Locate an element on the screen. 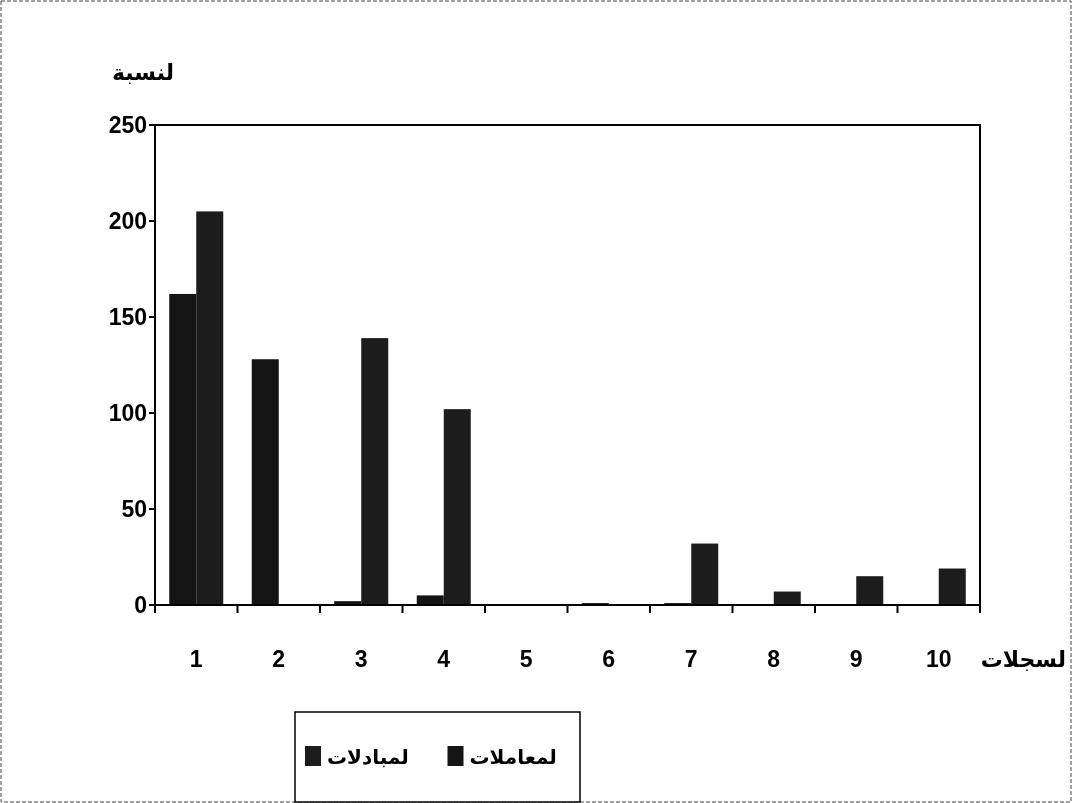 This screenshot has width=1072, height=803. x-tick-label: 7 is located at coordinates (691, 659).